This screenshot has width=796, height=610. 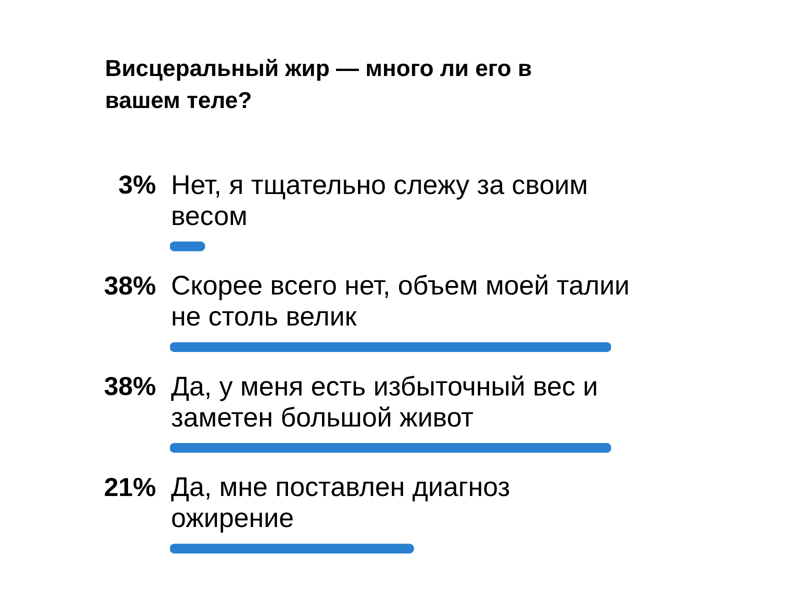 I want to click on y-tick-label: Да, у меня есть избыточный вес и заметен большой живот, so click(x=384, y=401).